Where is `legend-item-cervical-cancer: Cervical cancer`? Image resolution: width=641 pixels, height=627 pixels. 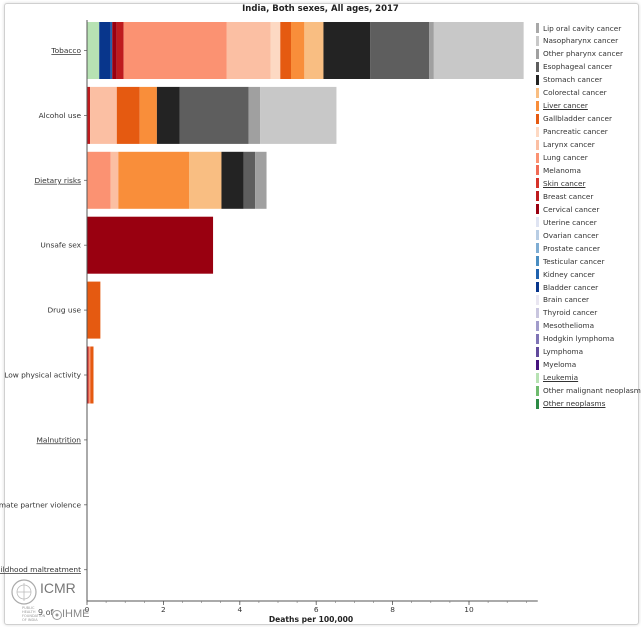 legend-item-cervical-cancer: Cervical cancer is located at coordinates (567, 209).